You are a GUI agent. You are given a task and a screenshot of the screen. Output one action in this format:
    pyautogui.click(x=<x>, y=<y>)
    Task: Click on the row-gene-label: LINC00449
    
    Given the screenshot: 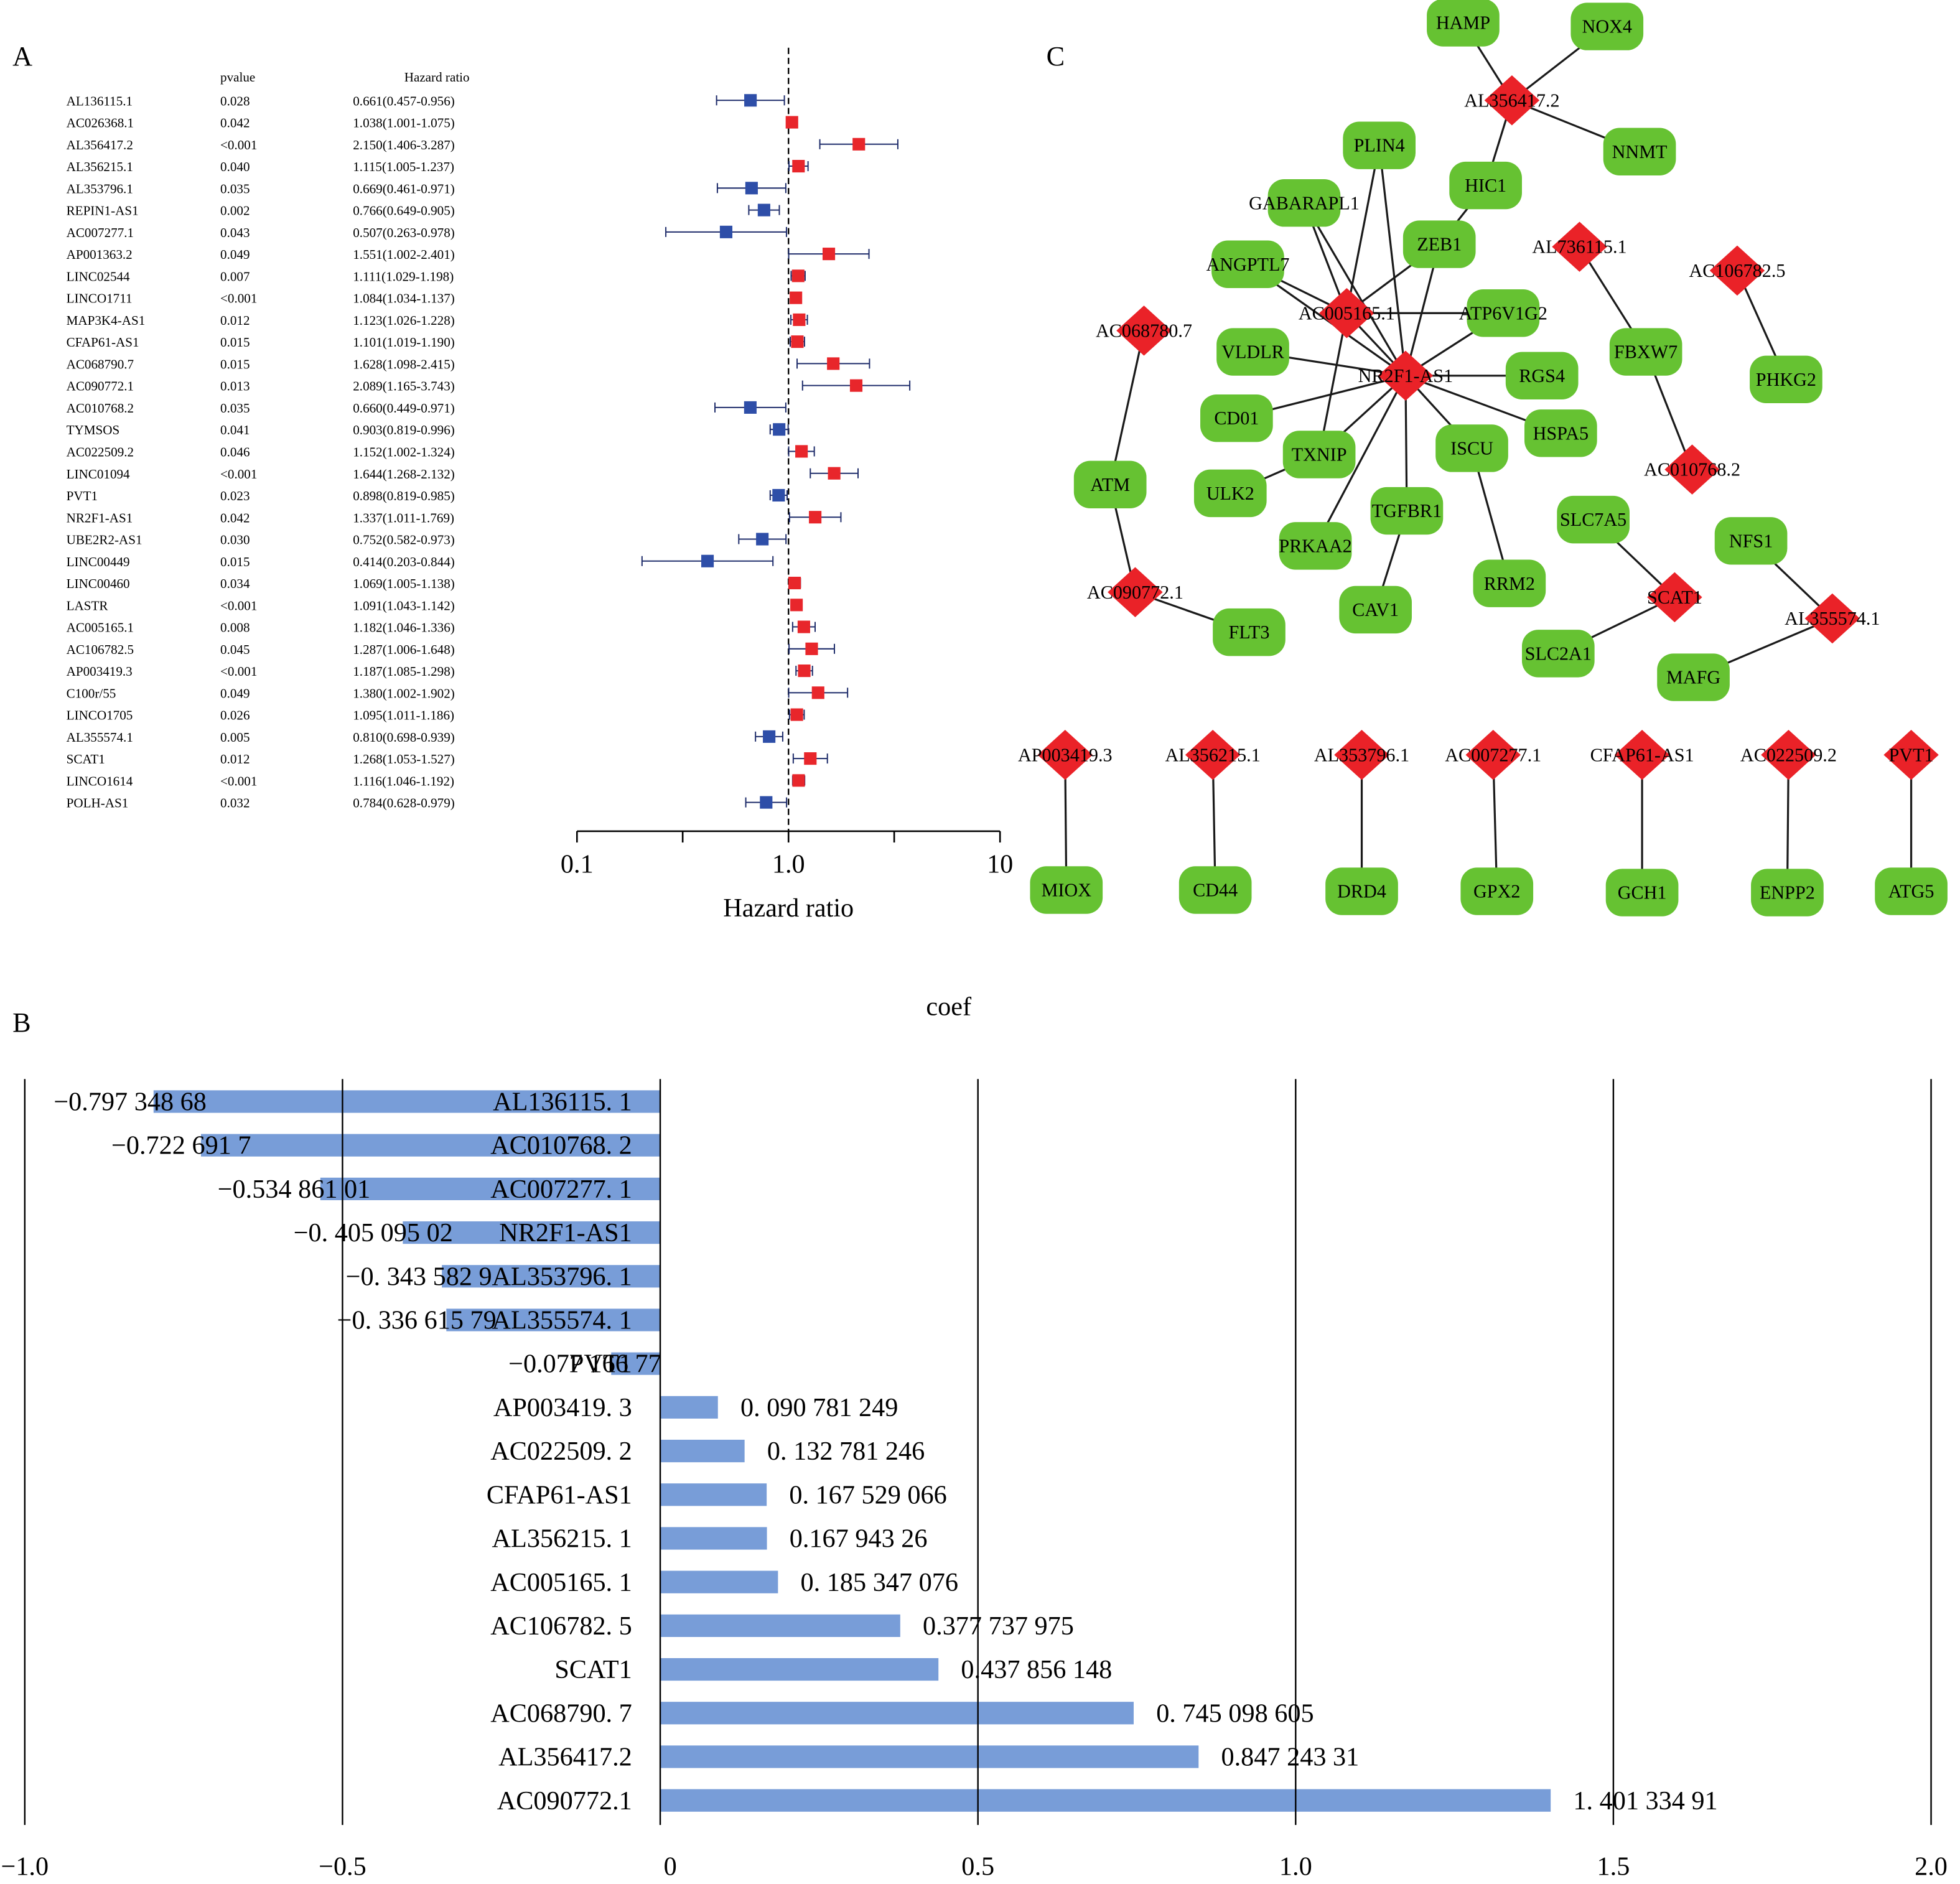 What is the action you would take?
    pyautogui.click(x=99, y=561)
    